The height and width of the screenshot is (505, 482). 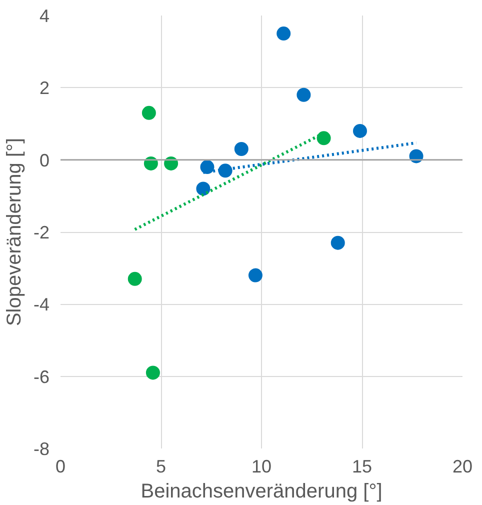 What do you see at coordinates (41, 376) in the screenshot?
I see `y-tick-label: -6` at bounding box center [41, 376].